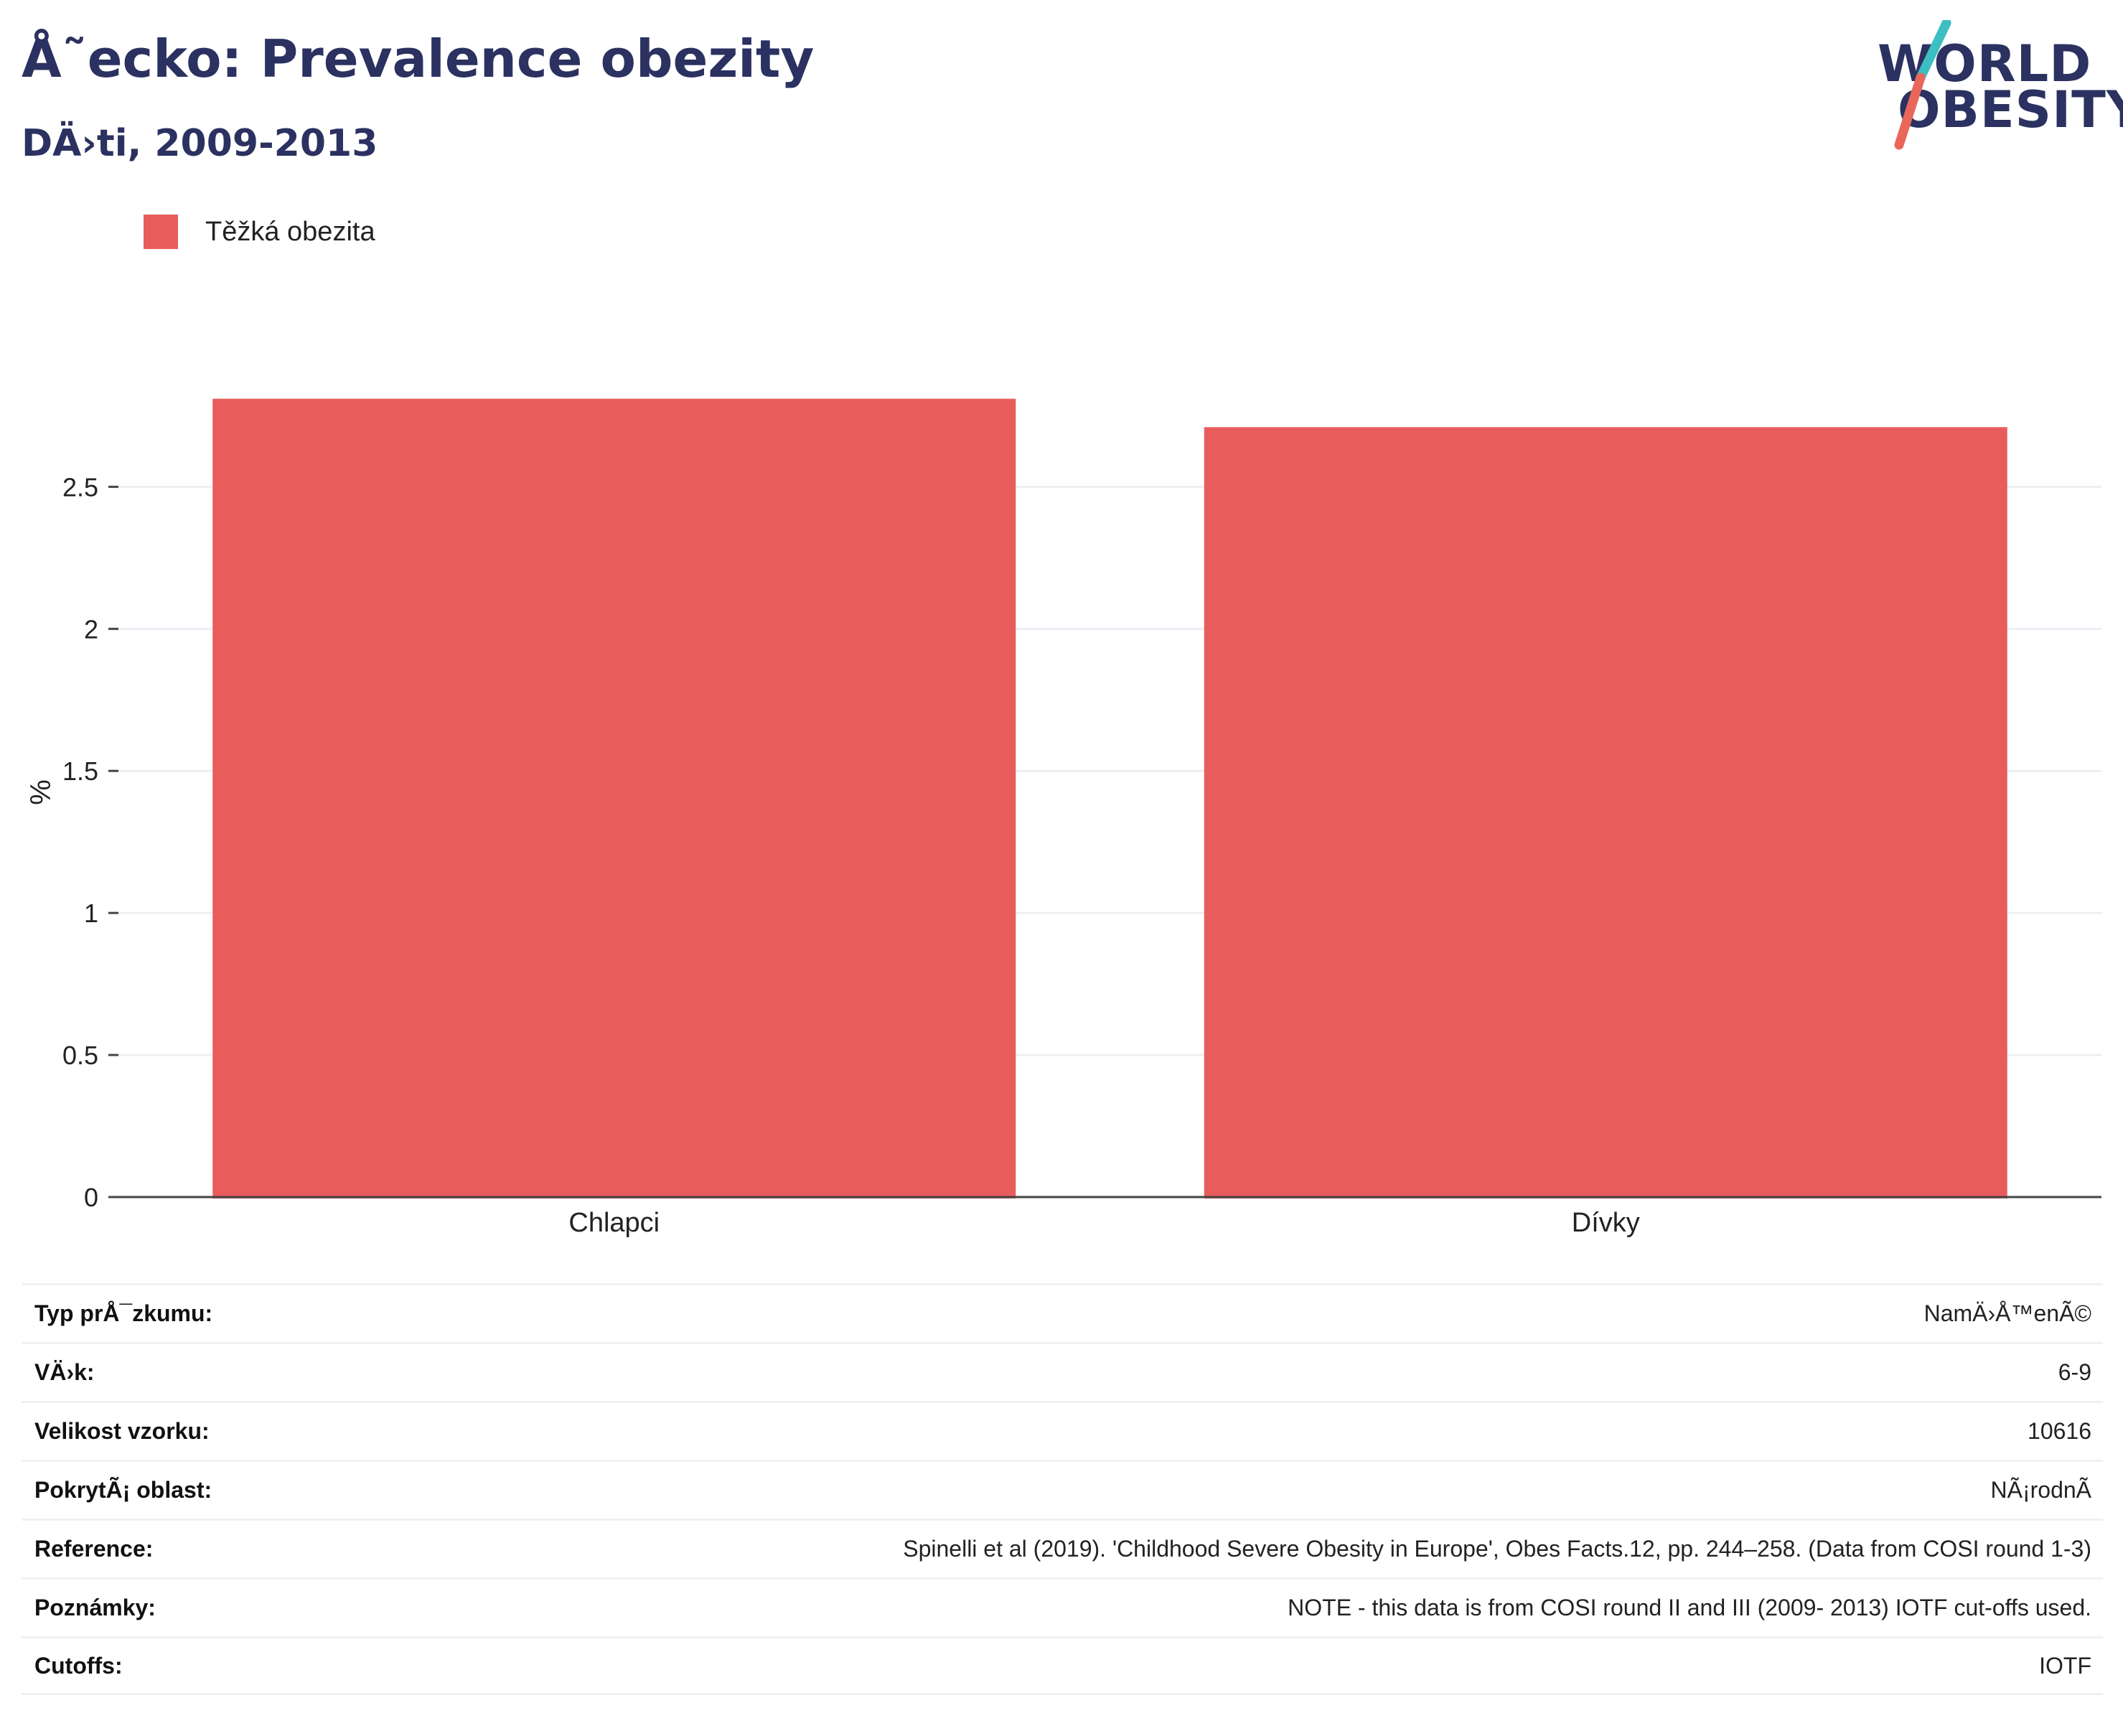 This screenshot has width=2123, height=1736. Describe the element at coordinates (1062, 1430) in the screenshot. I see `info-row: Velikost vzorku: 10616` at that location.